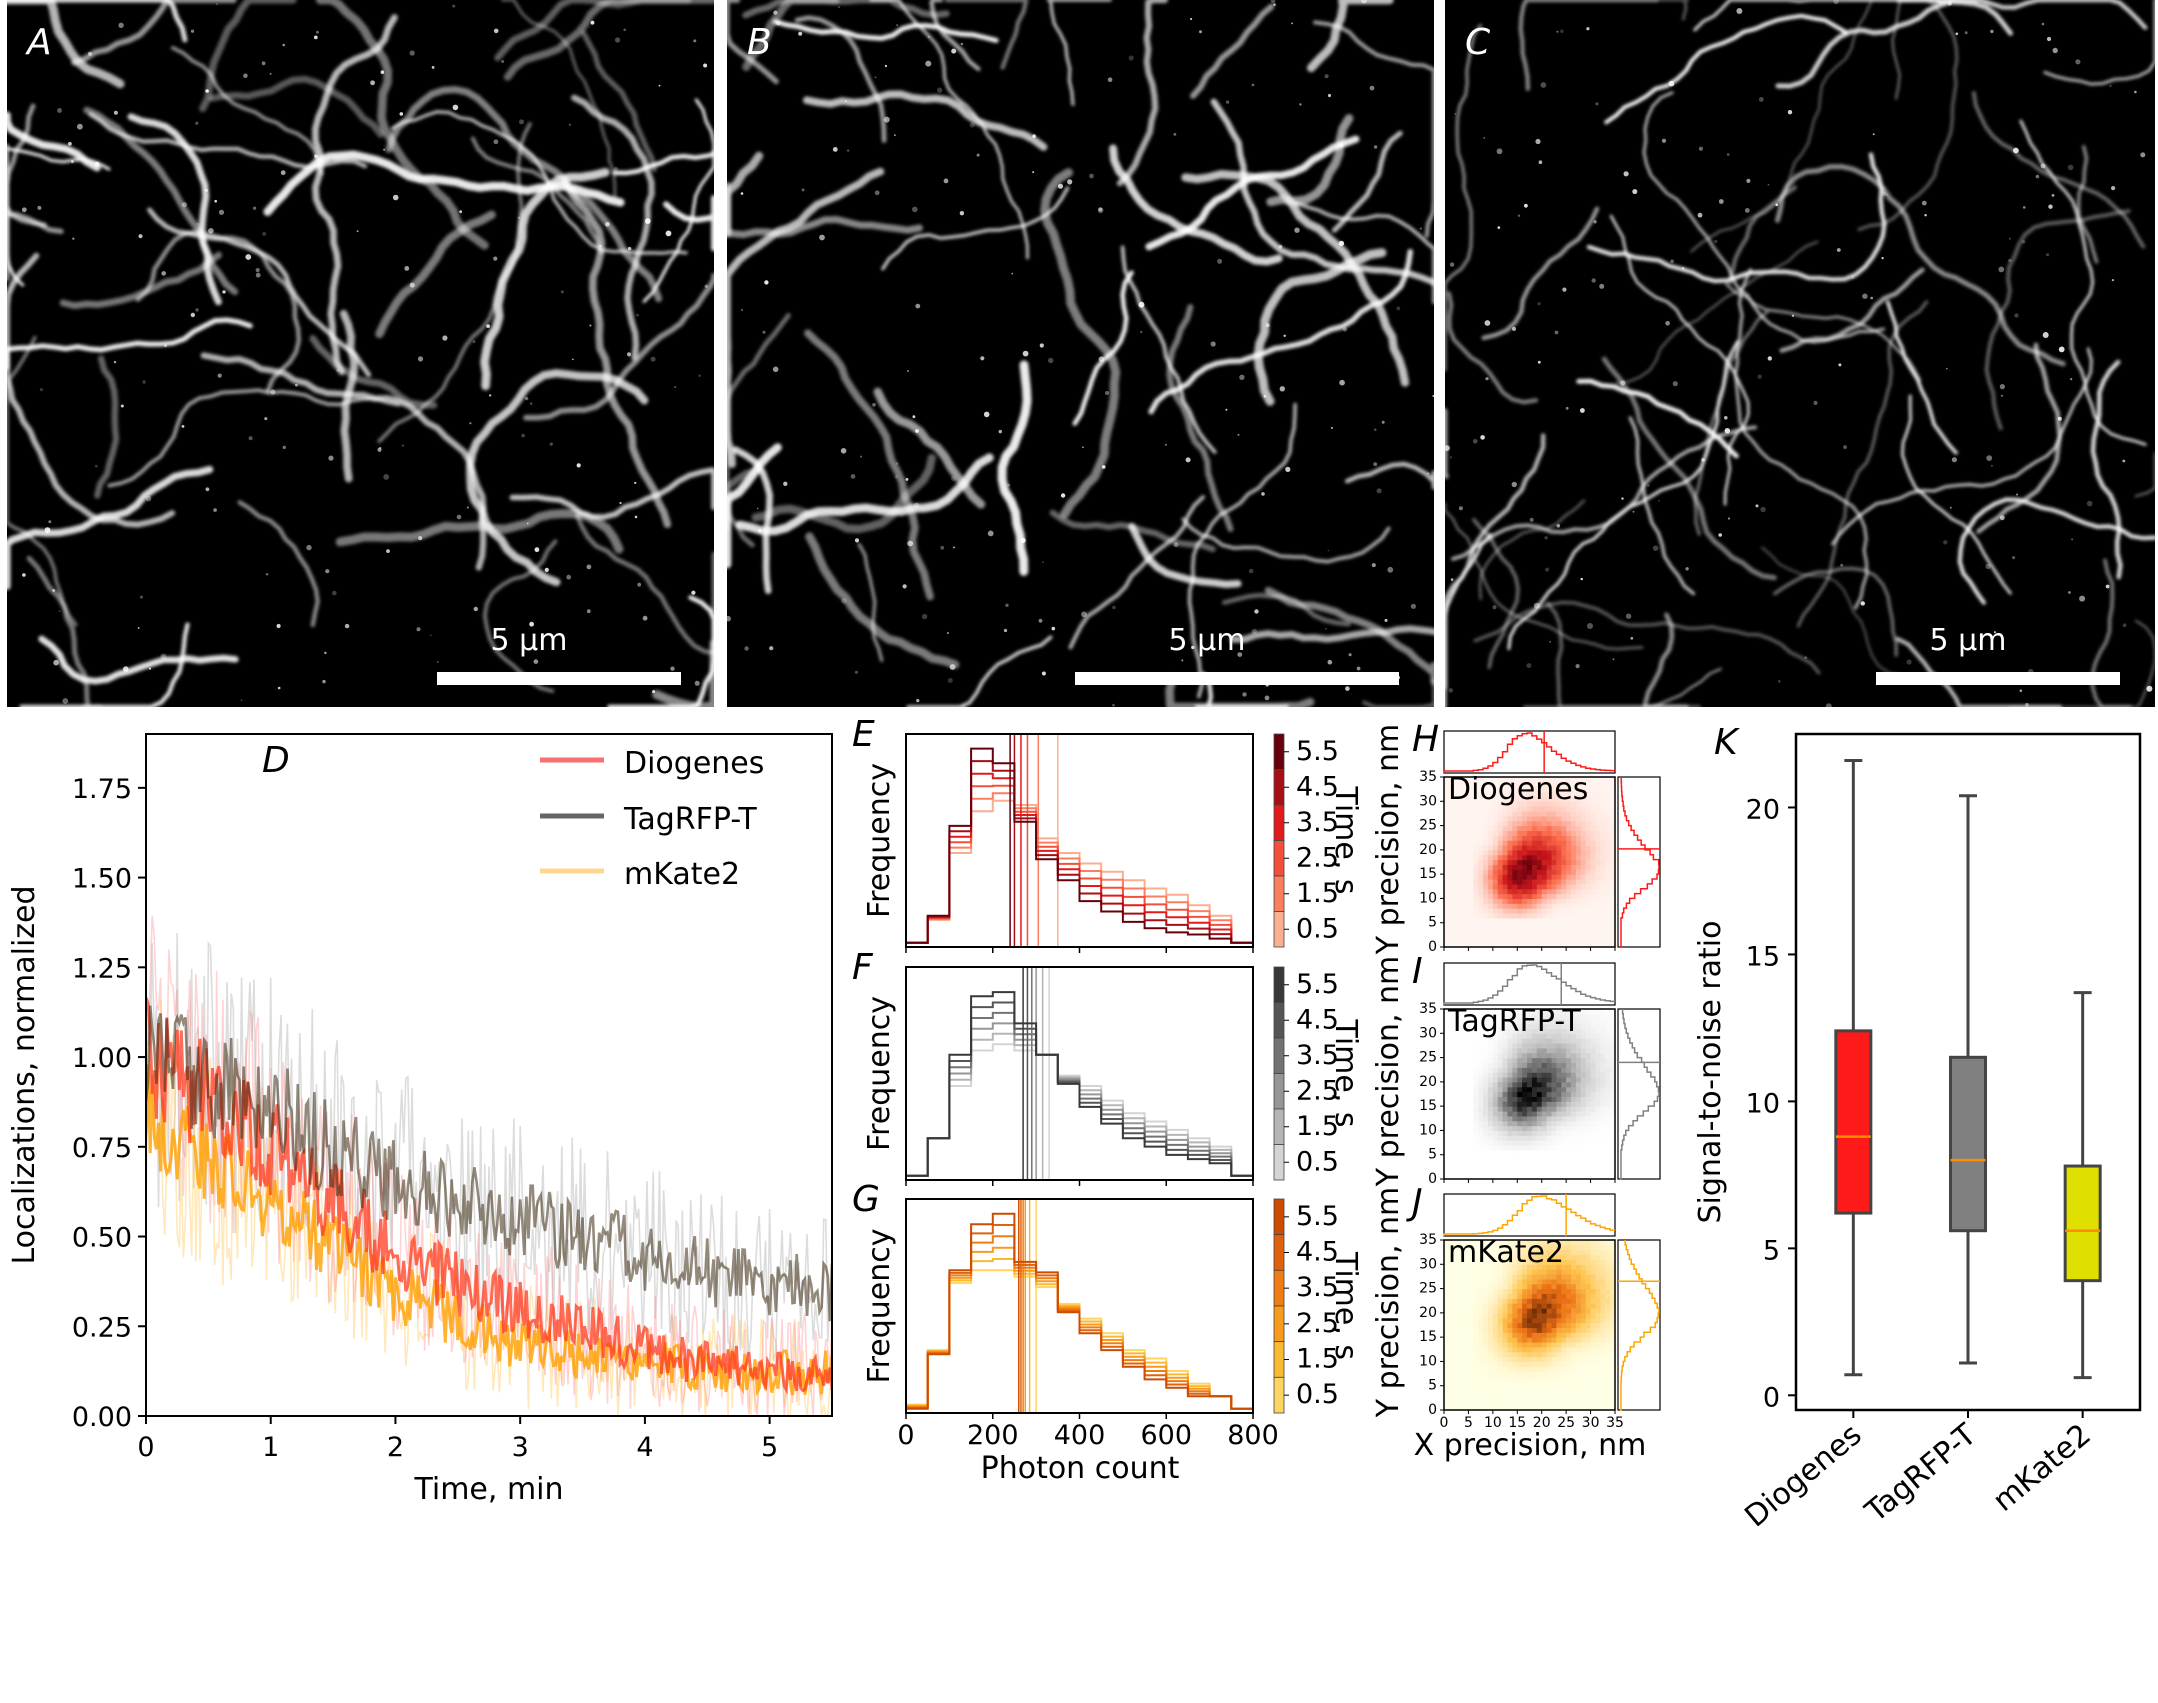 The width and height of the screenshot is (2158, 1703). Describe the element at coordinates (395, 1447) in the screenshot. I see `x-tick-label: 2` at that location.